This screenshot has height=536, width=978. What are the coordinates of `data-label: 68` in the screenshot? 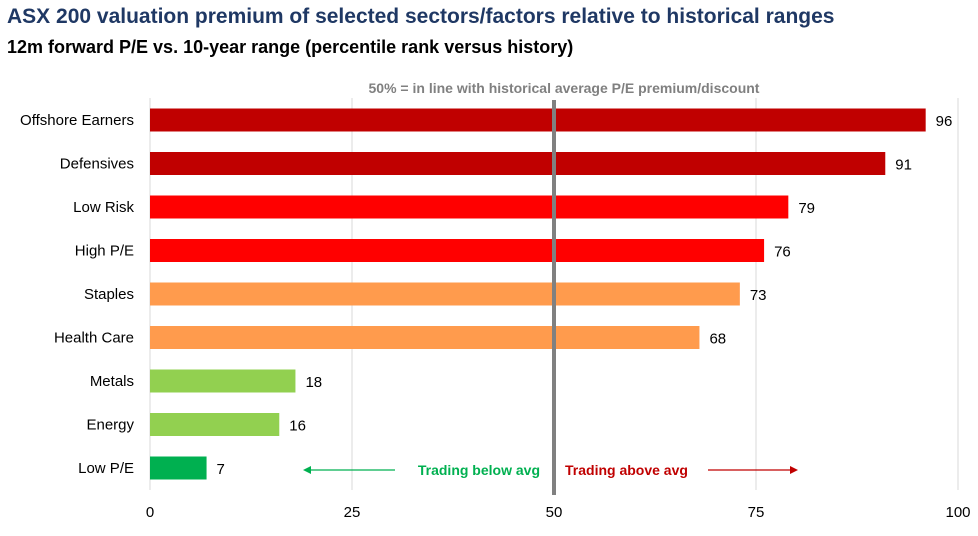 It's located at (717, 339).